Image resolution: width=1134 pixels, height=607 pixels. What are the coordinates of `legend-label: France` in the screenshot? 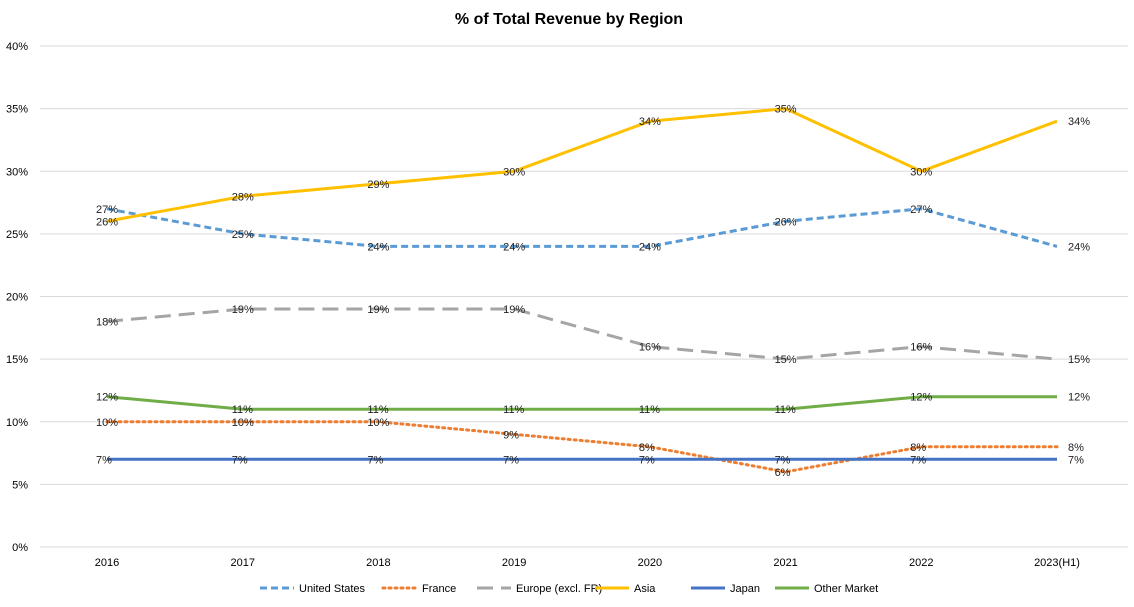 It's located at (439, 589).